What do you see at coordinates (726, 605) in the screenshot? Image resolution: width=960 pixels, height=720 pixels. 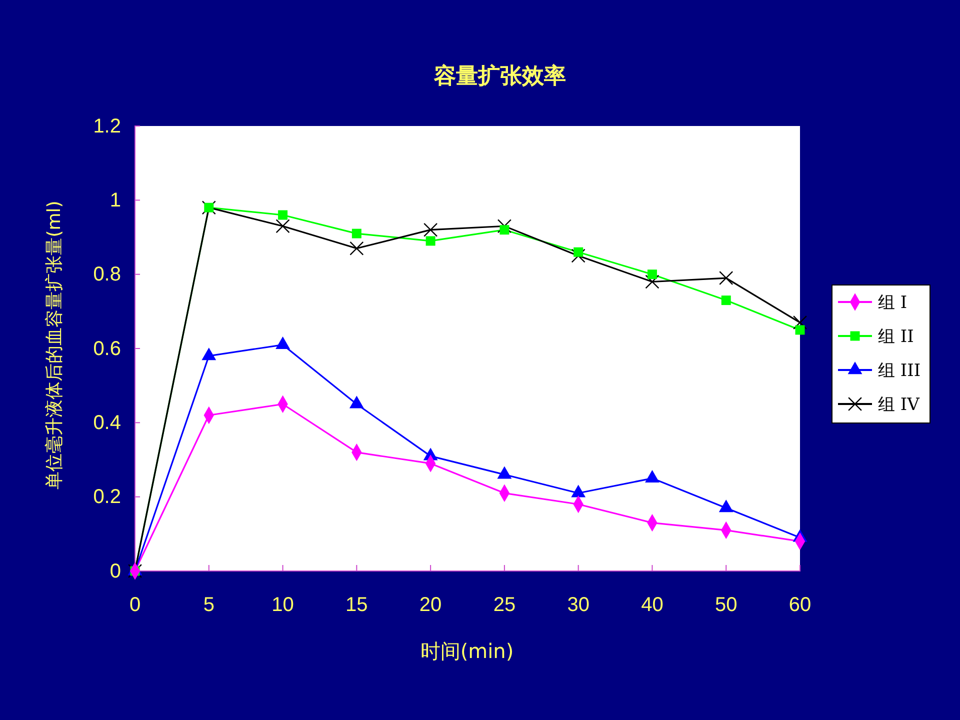 I see `x-tick-label: 50` at bounding box center [726, 605].